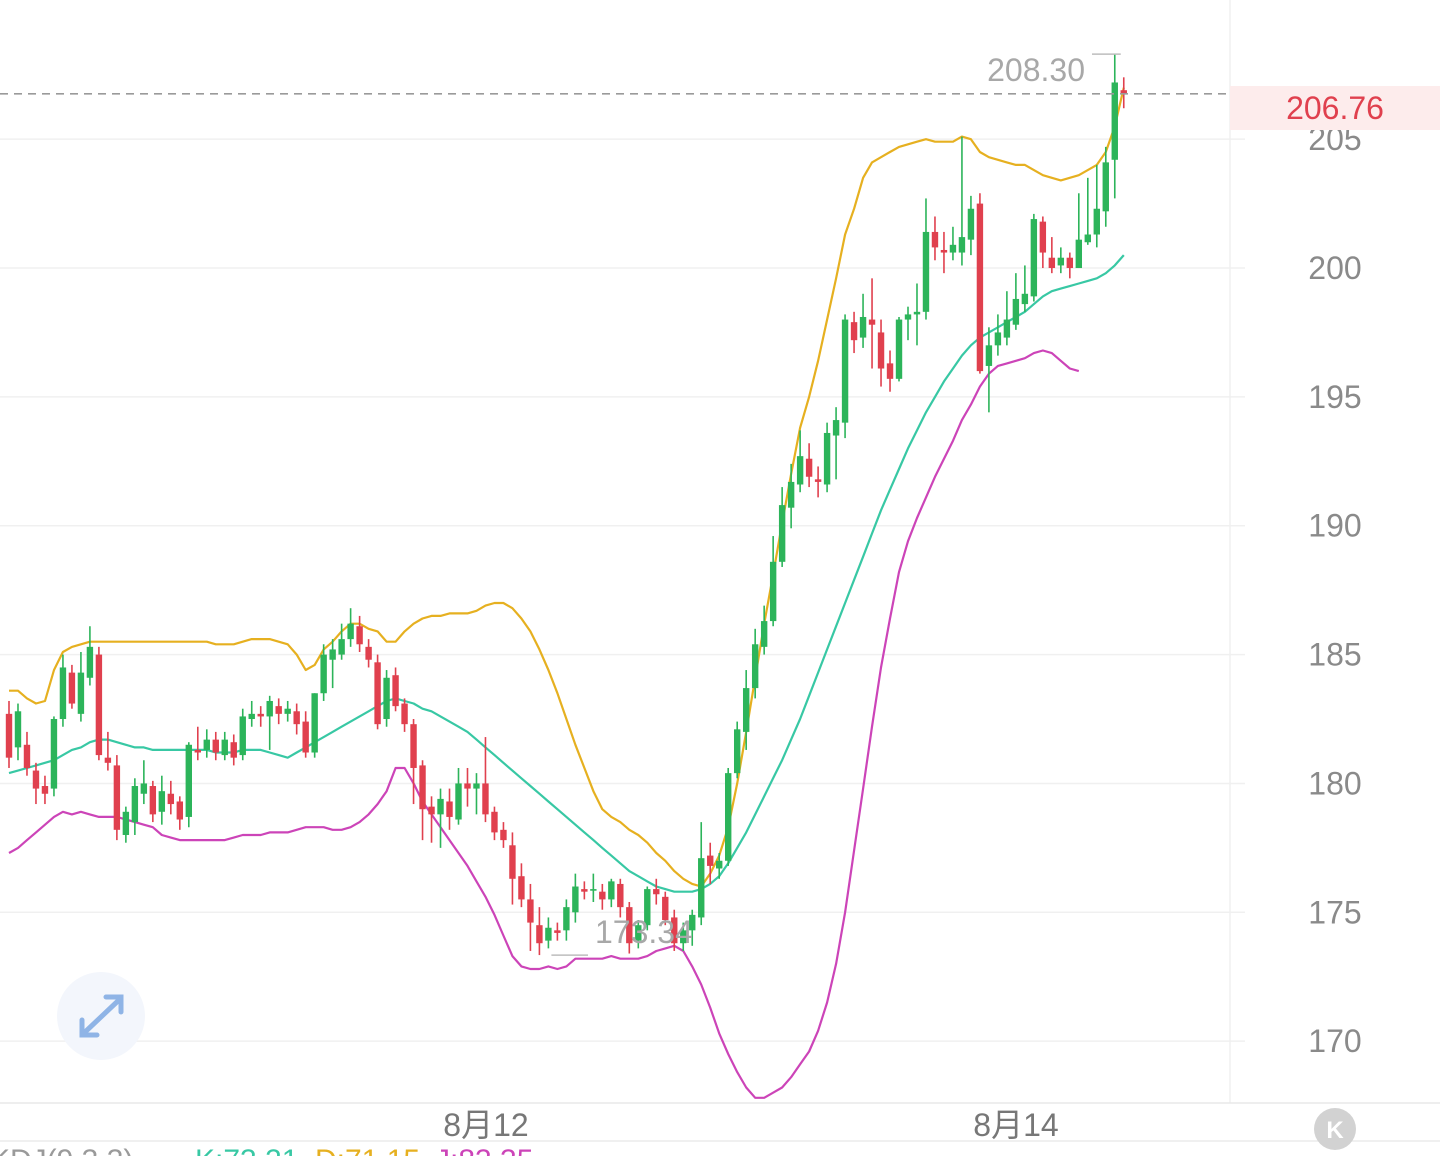  I want to click on expand-button, so click(101, 1016).